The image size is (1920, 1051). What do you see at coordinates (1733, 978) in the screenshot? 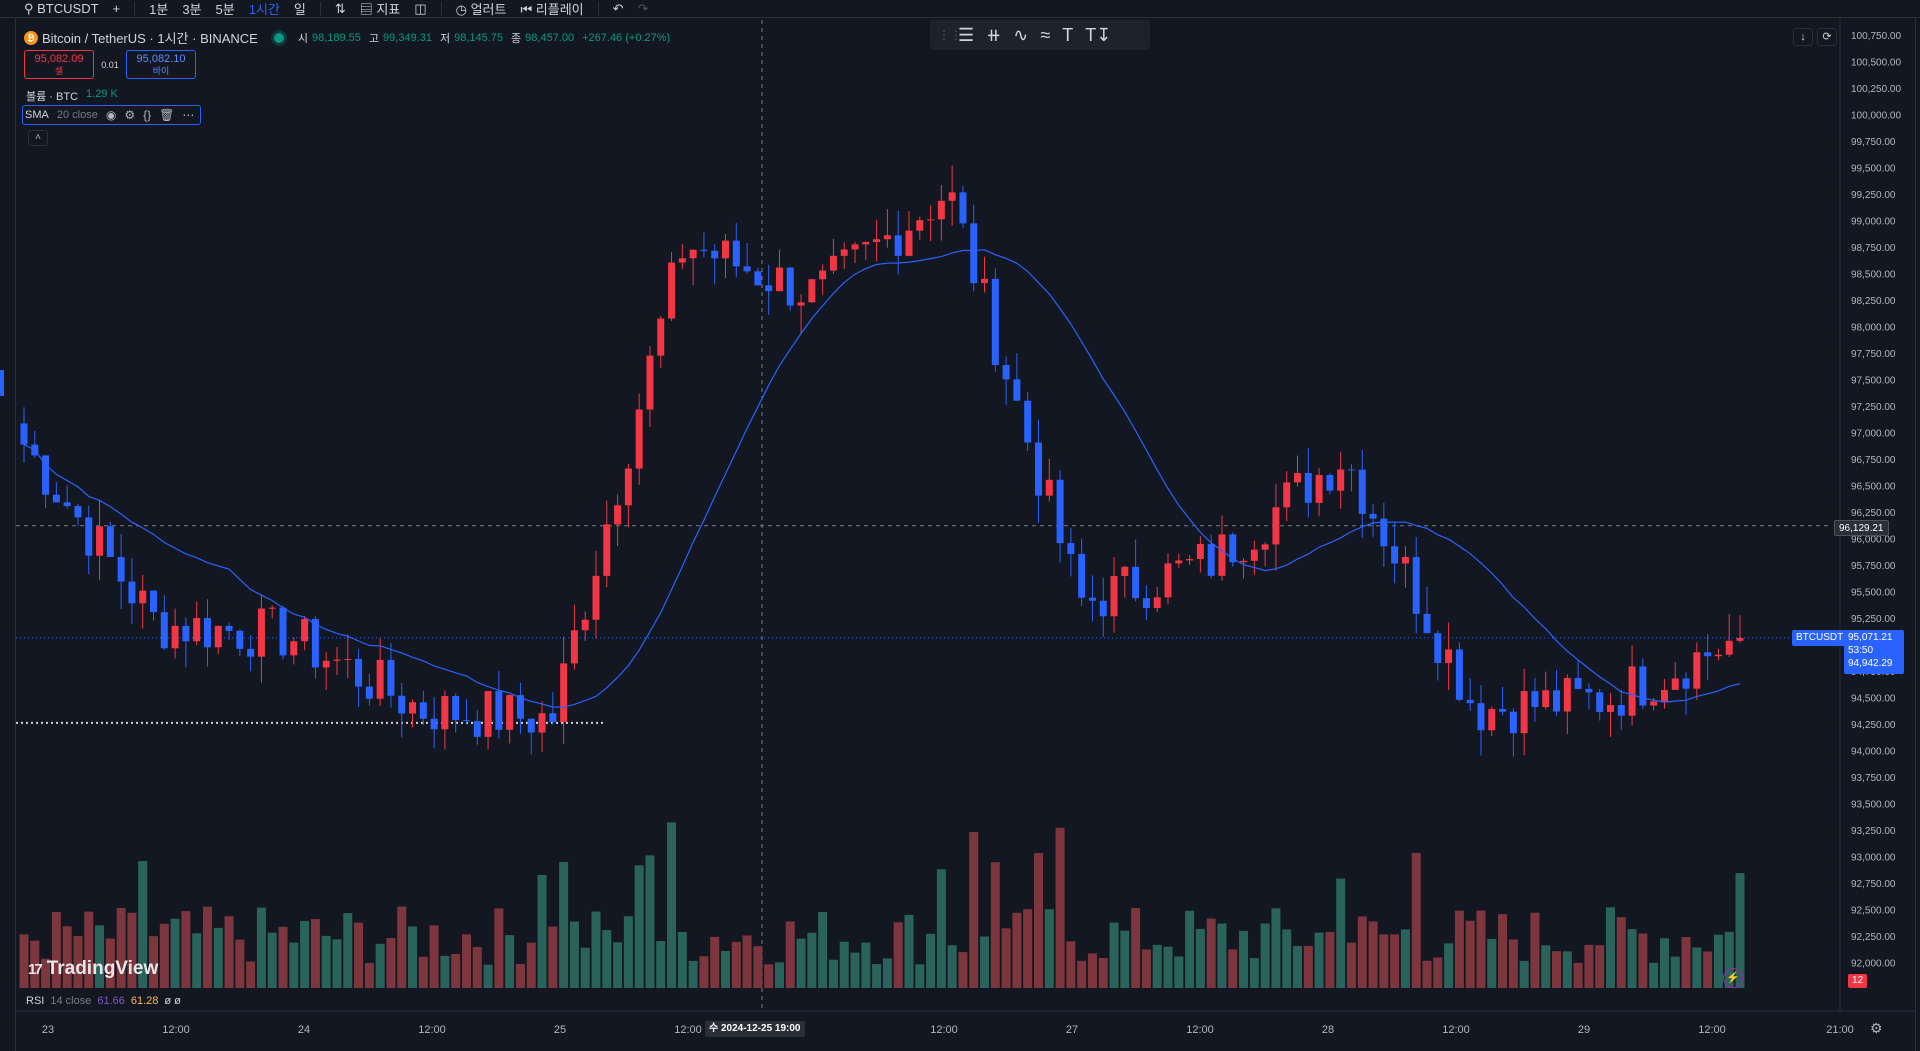
I see `lightning-icon: ⚡` at bounding box center [1733, 978].